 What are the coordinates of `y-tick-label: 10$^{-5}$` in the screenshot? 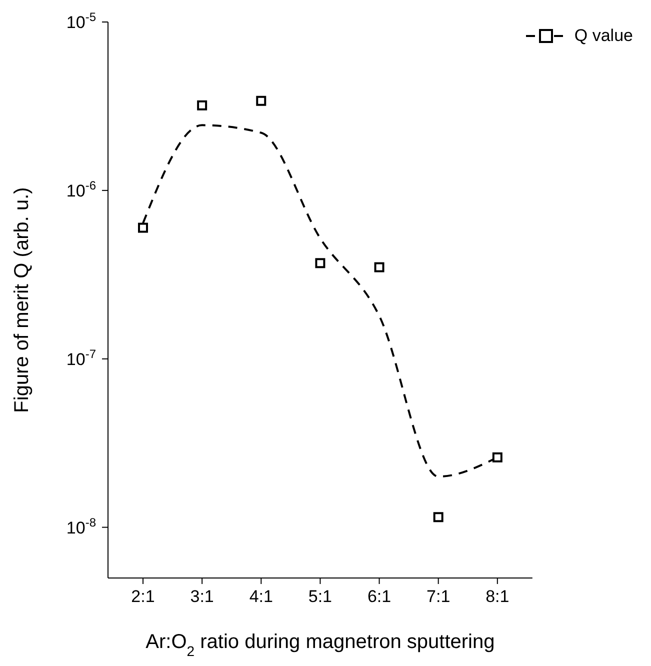 It's located at (81, 21).